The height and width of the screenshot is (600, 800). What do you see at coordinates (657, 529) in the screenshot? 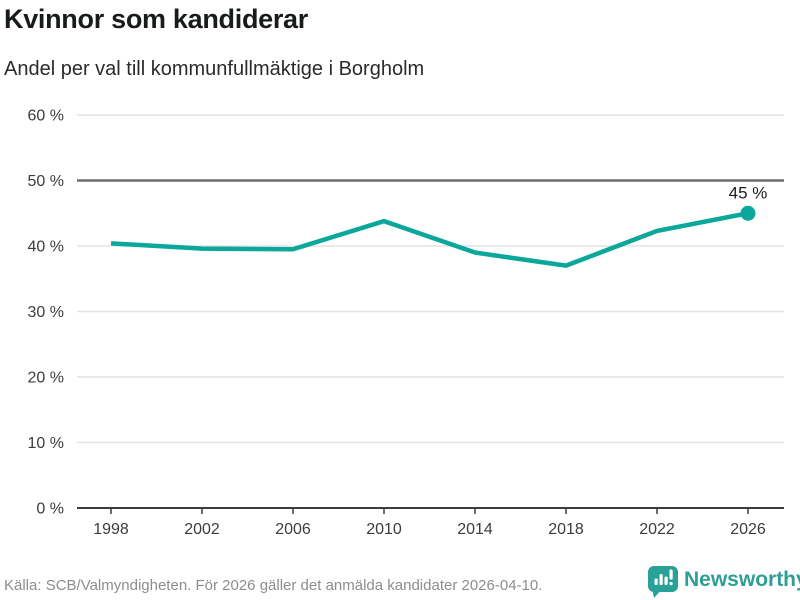
I see `x-tick-label: 2022` at bounding box center [657, 529].